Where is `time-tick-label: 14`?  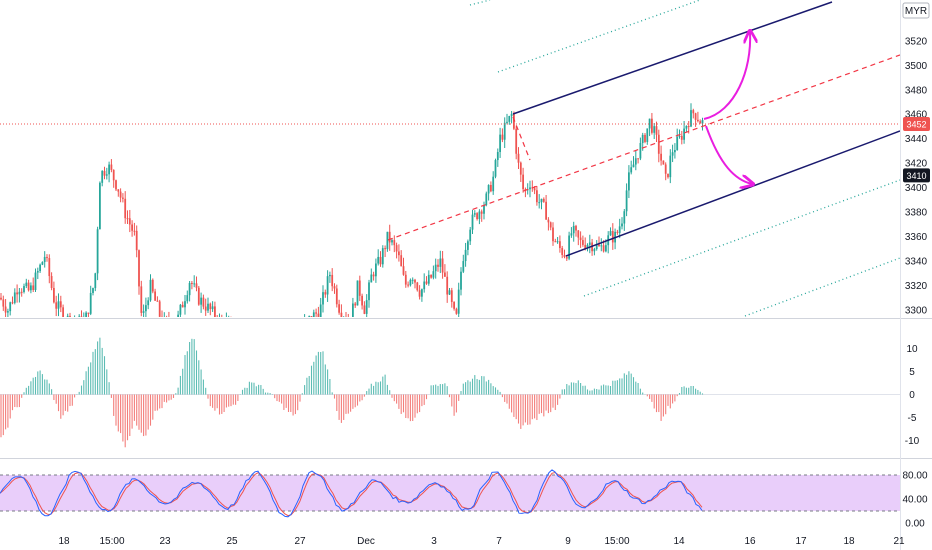
time-tick-label: 14 is located at coordinates (679, 541).